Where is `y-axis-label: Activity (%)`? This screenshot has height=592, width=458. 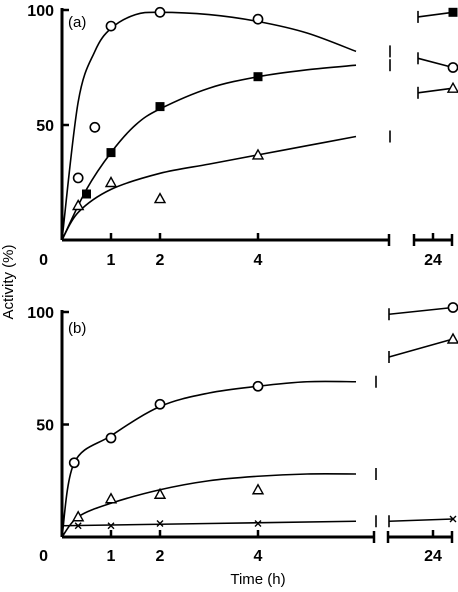
y-axis-label: Activity (%) is located at coordinates (8, 281).